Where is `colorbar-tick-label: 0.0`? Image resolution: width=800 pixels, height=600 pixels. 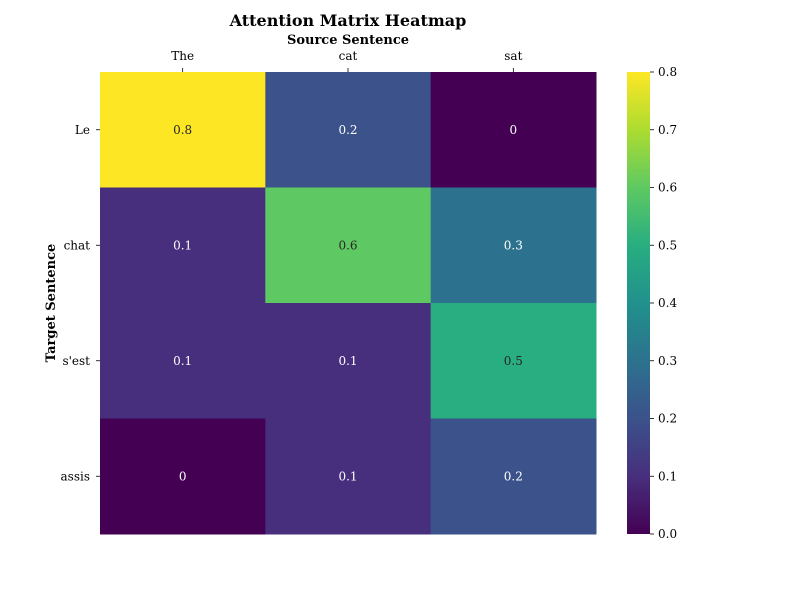 colorbar-tick-label: 0.0 is located at coordinates (667, 534).